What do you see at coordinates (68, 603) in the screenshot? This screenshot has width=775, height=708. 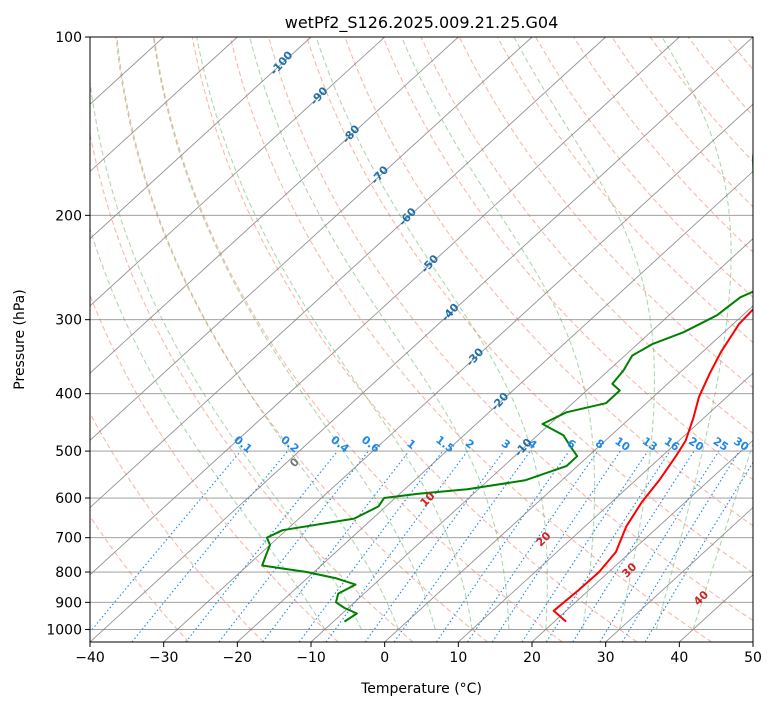 I see `y-tick-label: 900` at bounding box center [68, 603].